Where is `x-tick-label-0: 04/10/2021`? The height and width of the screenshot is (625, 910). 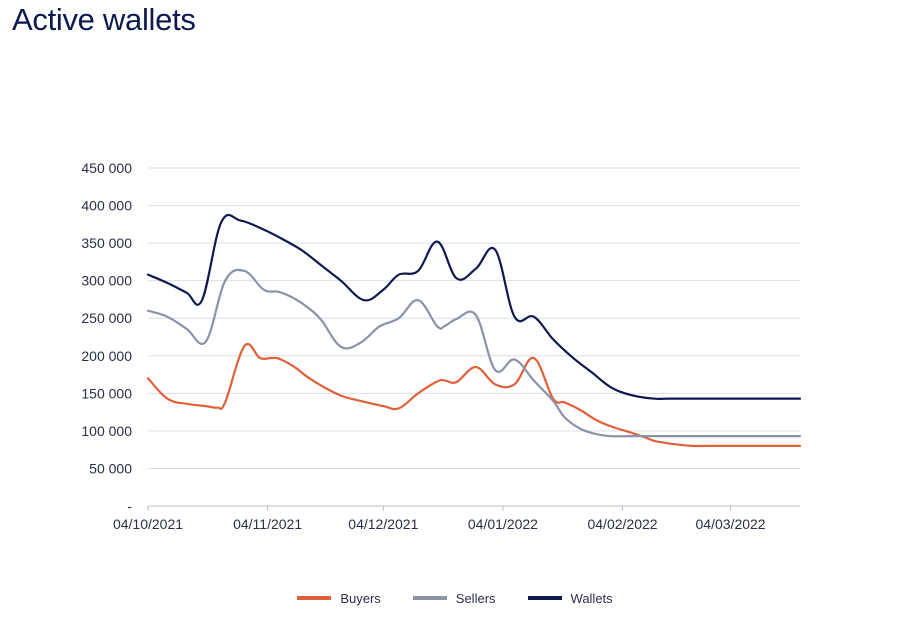 x-tick-label-0: 04/10/2021 is located at coordinates (148, 524).